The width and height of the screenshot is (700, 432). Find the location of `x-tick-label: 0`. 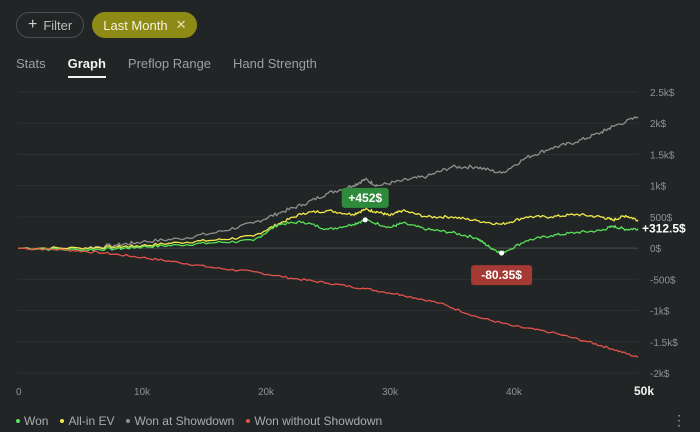

x-tick-label: 0 is located at coordinates (19, 392).